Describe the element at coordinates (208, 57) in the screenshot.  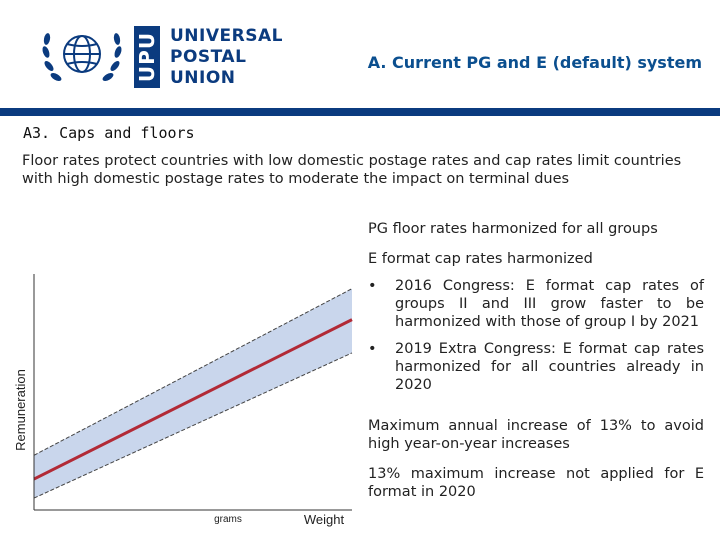
I see `wordmark-line-2: POSTAL` at that location.